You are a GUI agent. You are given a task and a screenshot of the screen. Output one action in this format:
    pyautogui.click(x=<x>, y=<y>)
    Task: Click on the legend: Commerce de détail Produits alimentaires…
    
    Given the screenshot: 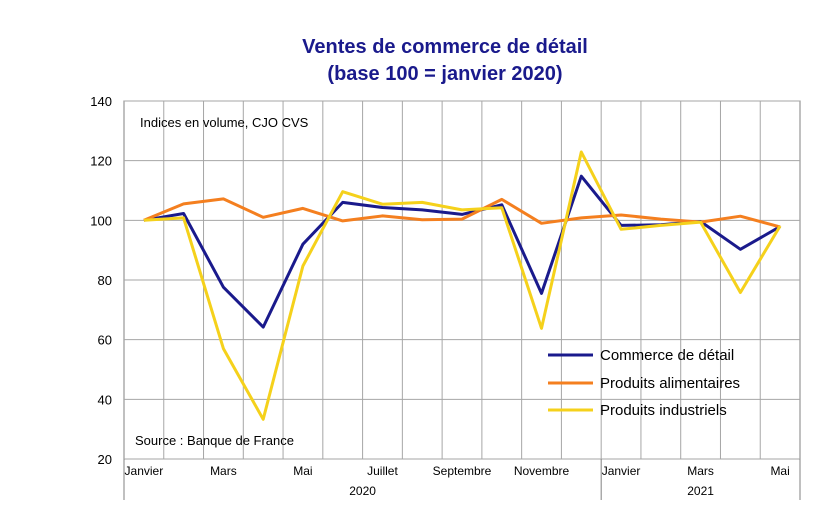 What is the action you would take?
    pyautogui.click(x=644, y=383)
    